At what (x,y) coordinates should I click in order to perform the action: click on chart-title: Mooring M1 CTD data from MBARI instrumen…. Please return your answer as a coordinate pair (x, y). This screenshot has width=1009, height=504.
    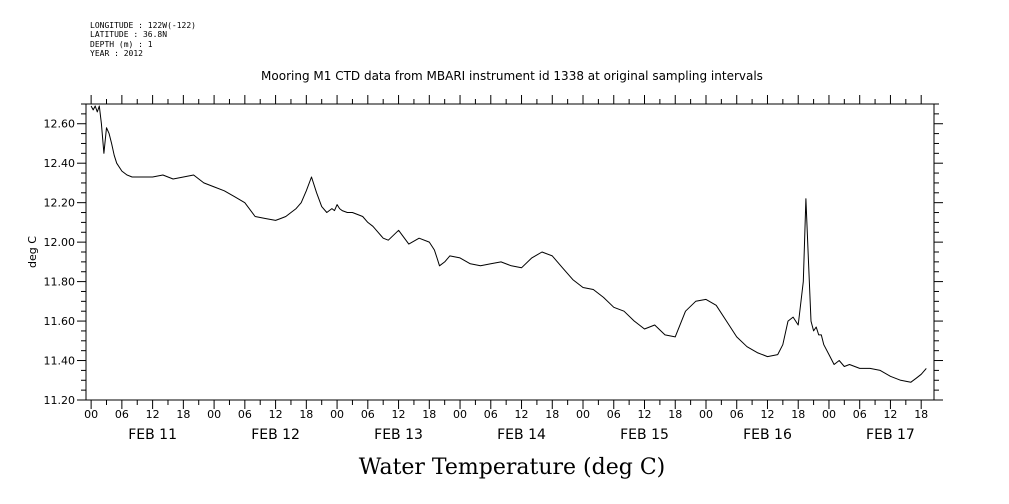
    Looking at the image, I should click on (512, 76).